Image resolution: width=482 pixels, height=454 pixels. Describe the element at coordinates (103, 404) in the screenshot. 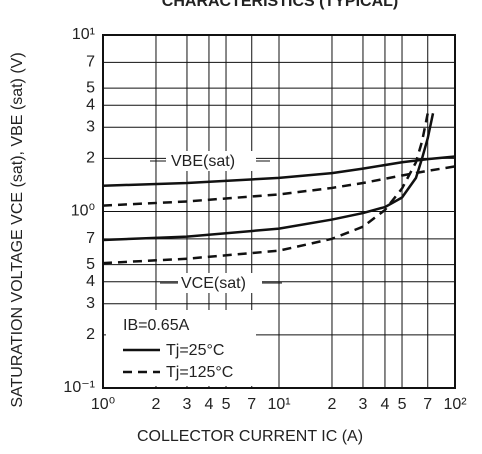

I see `x-tick-label: 10⁰` at that location.